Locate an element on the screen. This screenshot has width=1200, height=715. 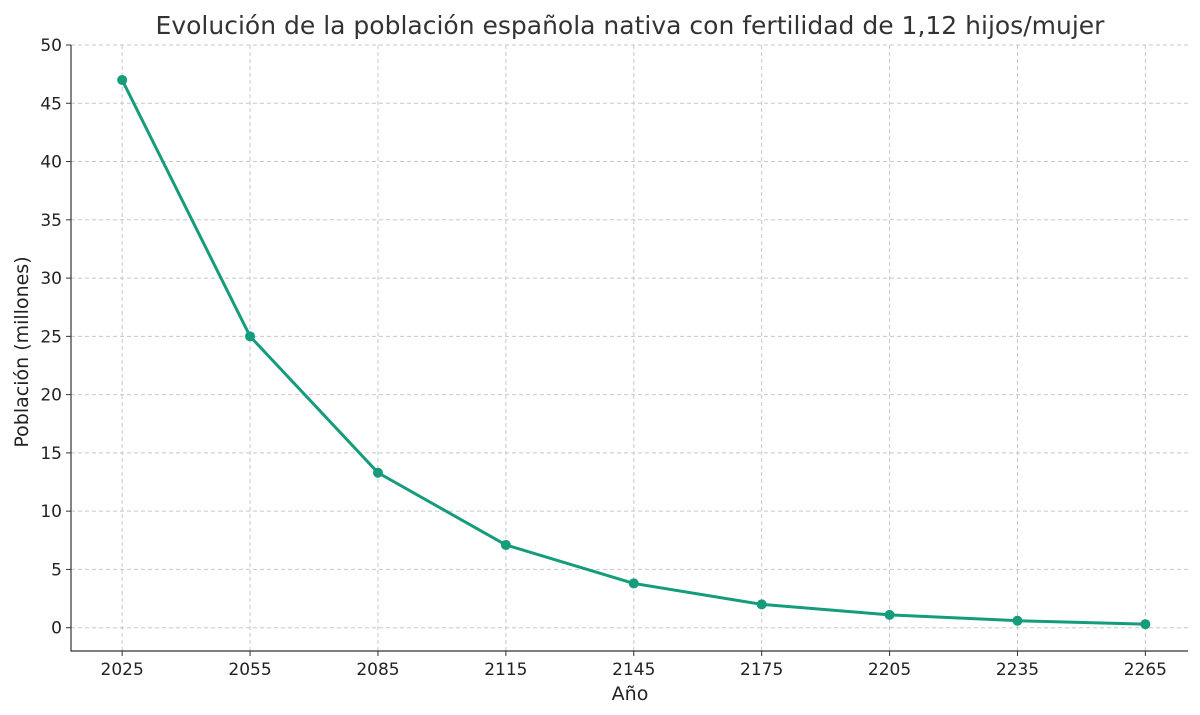
y-tick-label: 30 is located at coordinates (51, 279).